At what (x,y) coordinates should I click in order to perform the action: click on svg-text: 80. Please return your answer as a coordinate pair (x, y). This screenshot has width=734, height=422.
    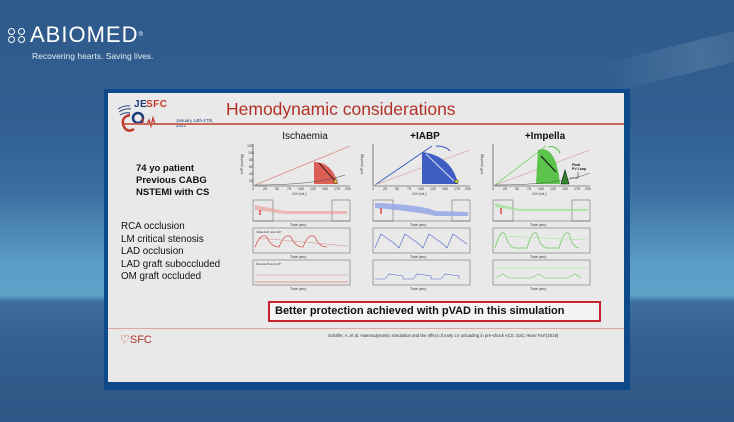
    Looking at the image, I should click on (251, 160).